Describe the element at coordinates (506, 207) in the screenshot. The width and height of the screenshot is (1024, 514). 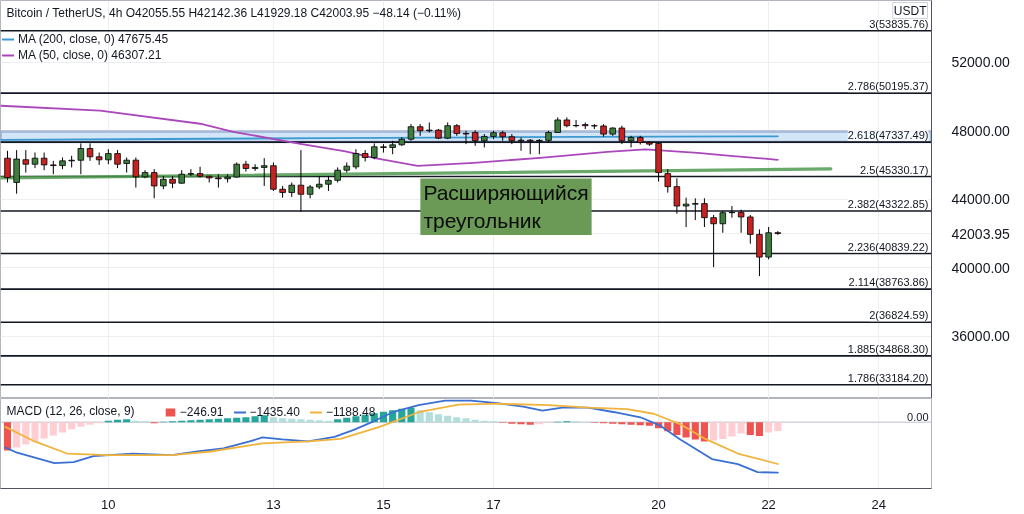
I see `annotation: Расширяющийся треугольник` at that location.